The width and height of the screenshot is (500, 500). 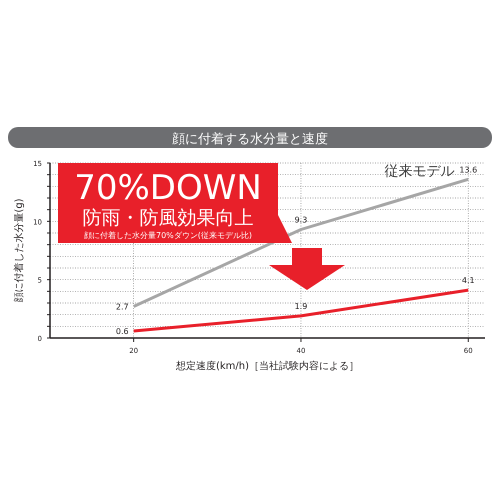 What do you see at coordinates (468, 281) in the screenshot?
I see `data-label: 4.1` at bounding box center [468, 281].